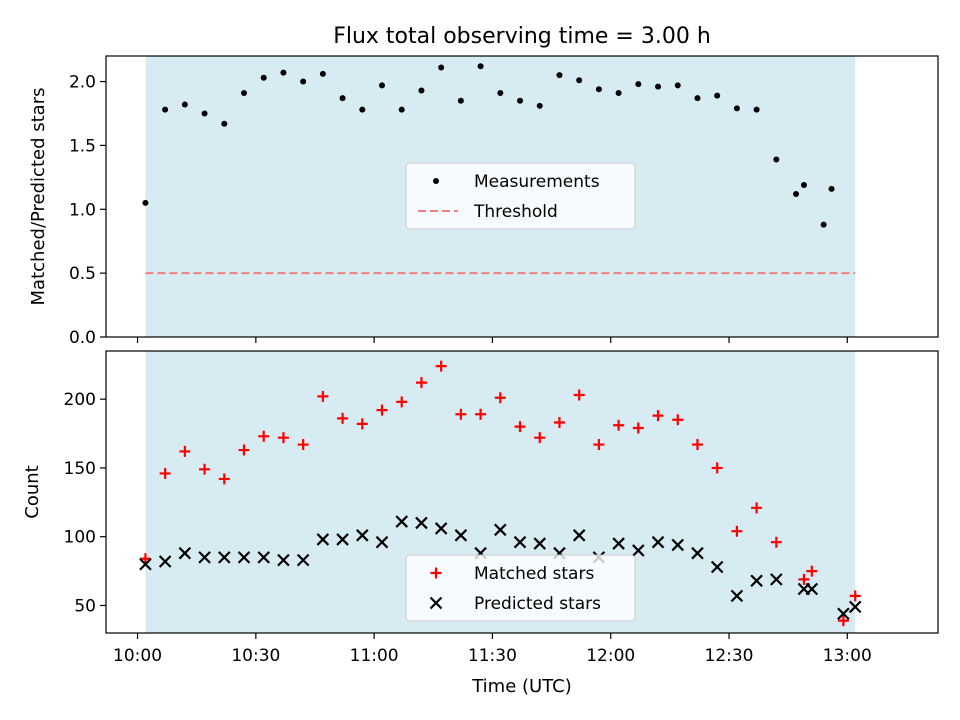 This screenshot has height=720, width=960. I want to click on x-tick-label: 13:00, so click(847, 656).